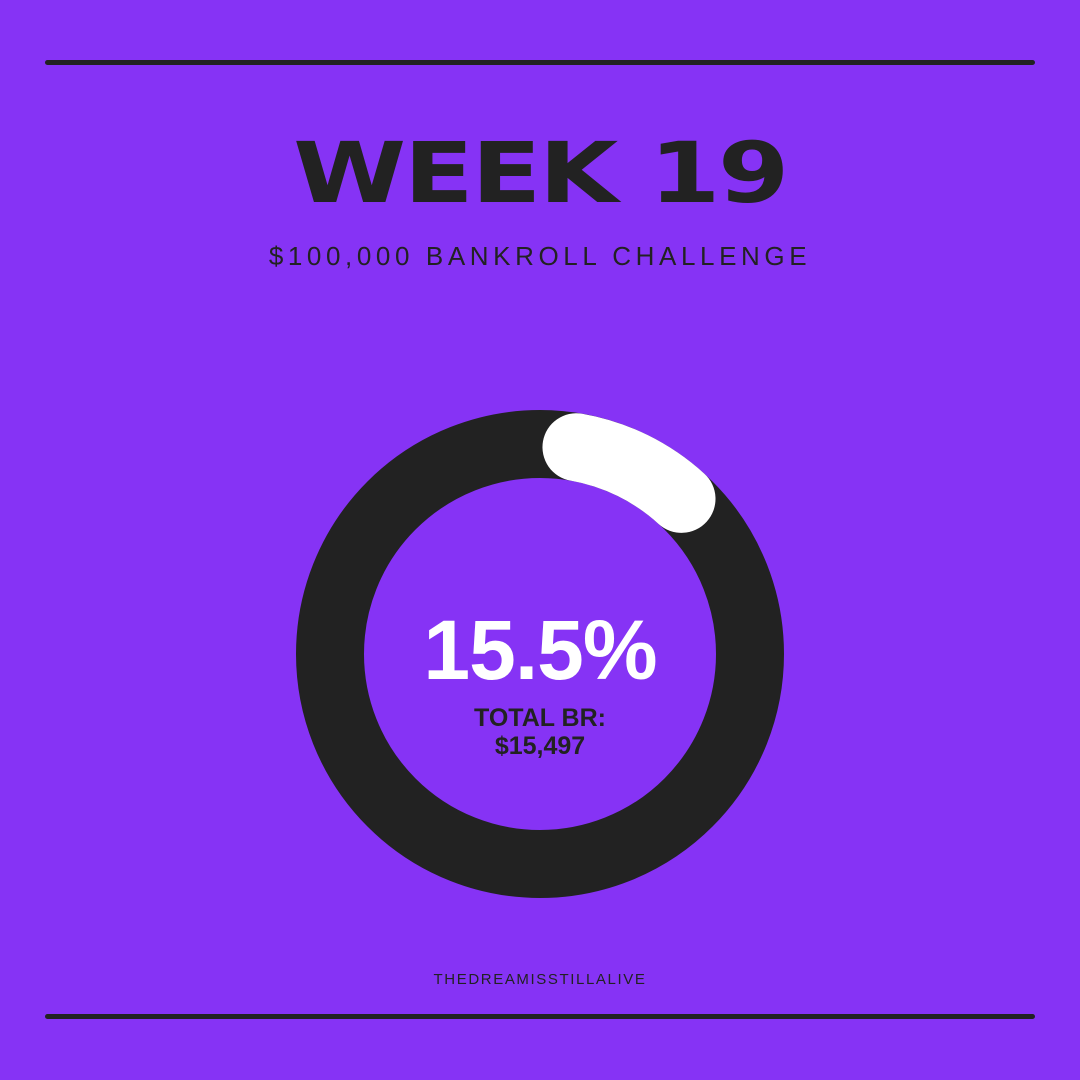 The height and width of the screenshot is (1080, 1080). I want to click on footer-handle: THEDREAMISSTILLALIVE, so click(540, 979).